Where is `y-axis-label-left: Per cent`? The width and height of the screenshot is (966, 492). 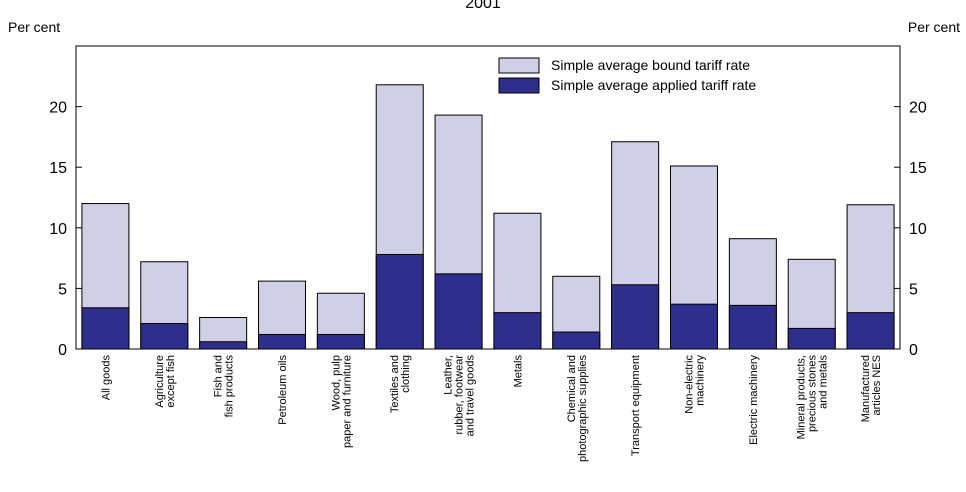 y-axis-label-left: Per cent is located at coordinates (34, 27).